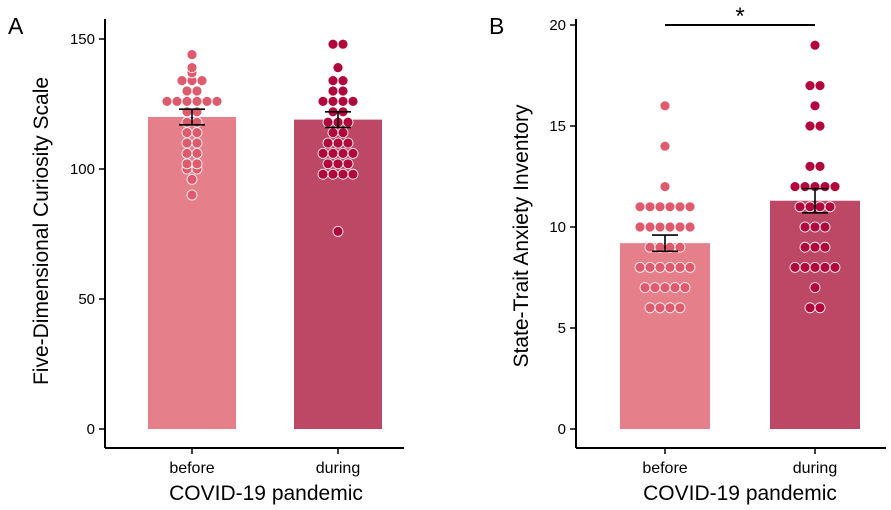 This screenshot has width=891, height=510. I want to click on panel-b-significance-star: *, so click(739, 16).